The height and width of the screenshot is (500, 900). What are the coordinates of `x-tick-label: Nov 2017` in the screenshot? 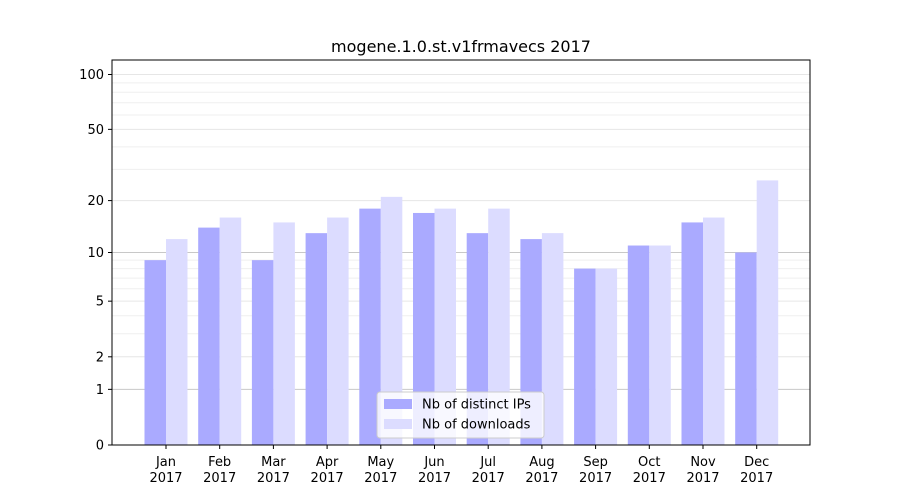 It's located at (702, 470).